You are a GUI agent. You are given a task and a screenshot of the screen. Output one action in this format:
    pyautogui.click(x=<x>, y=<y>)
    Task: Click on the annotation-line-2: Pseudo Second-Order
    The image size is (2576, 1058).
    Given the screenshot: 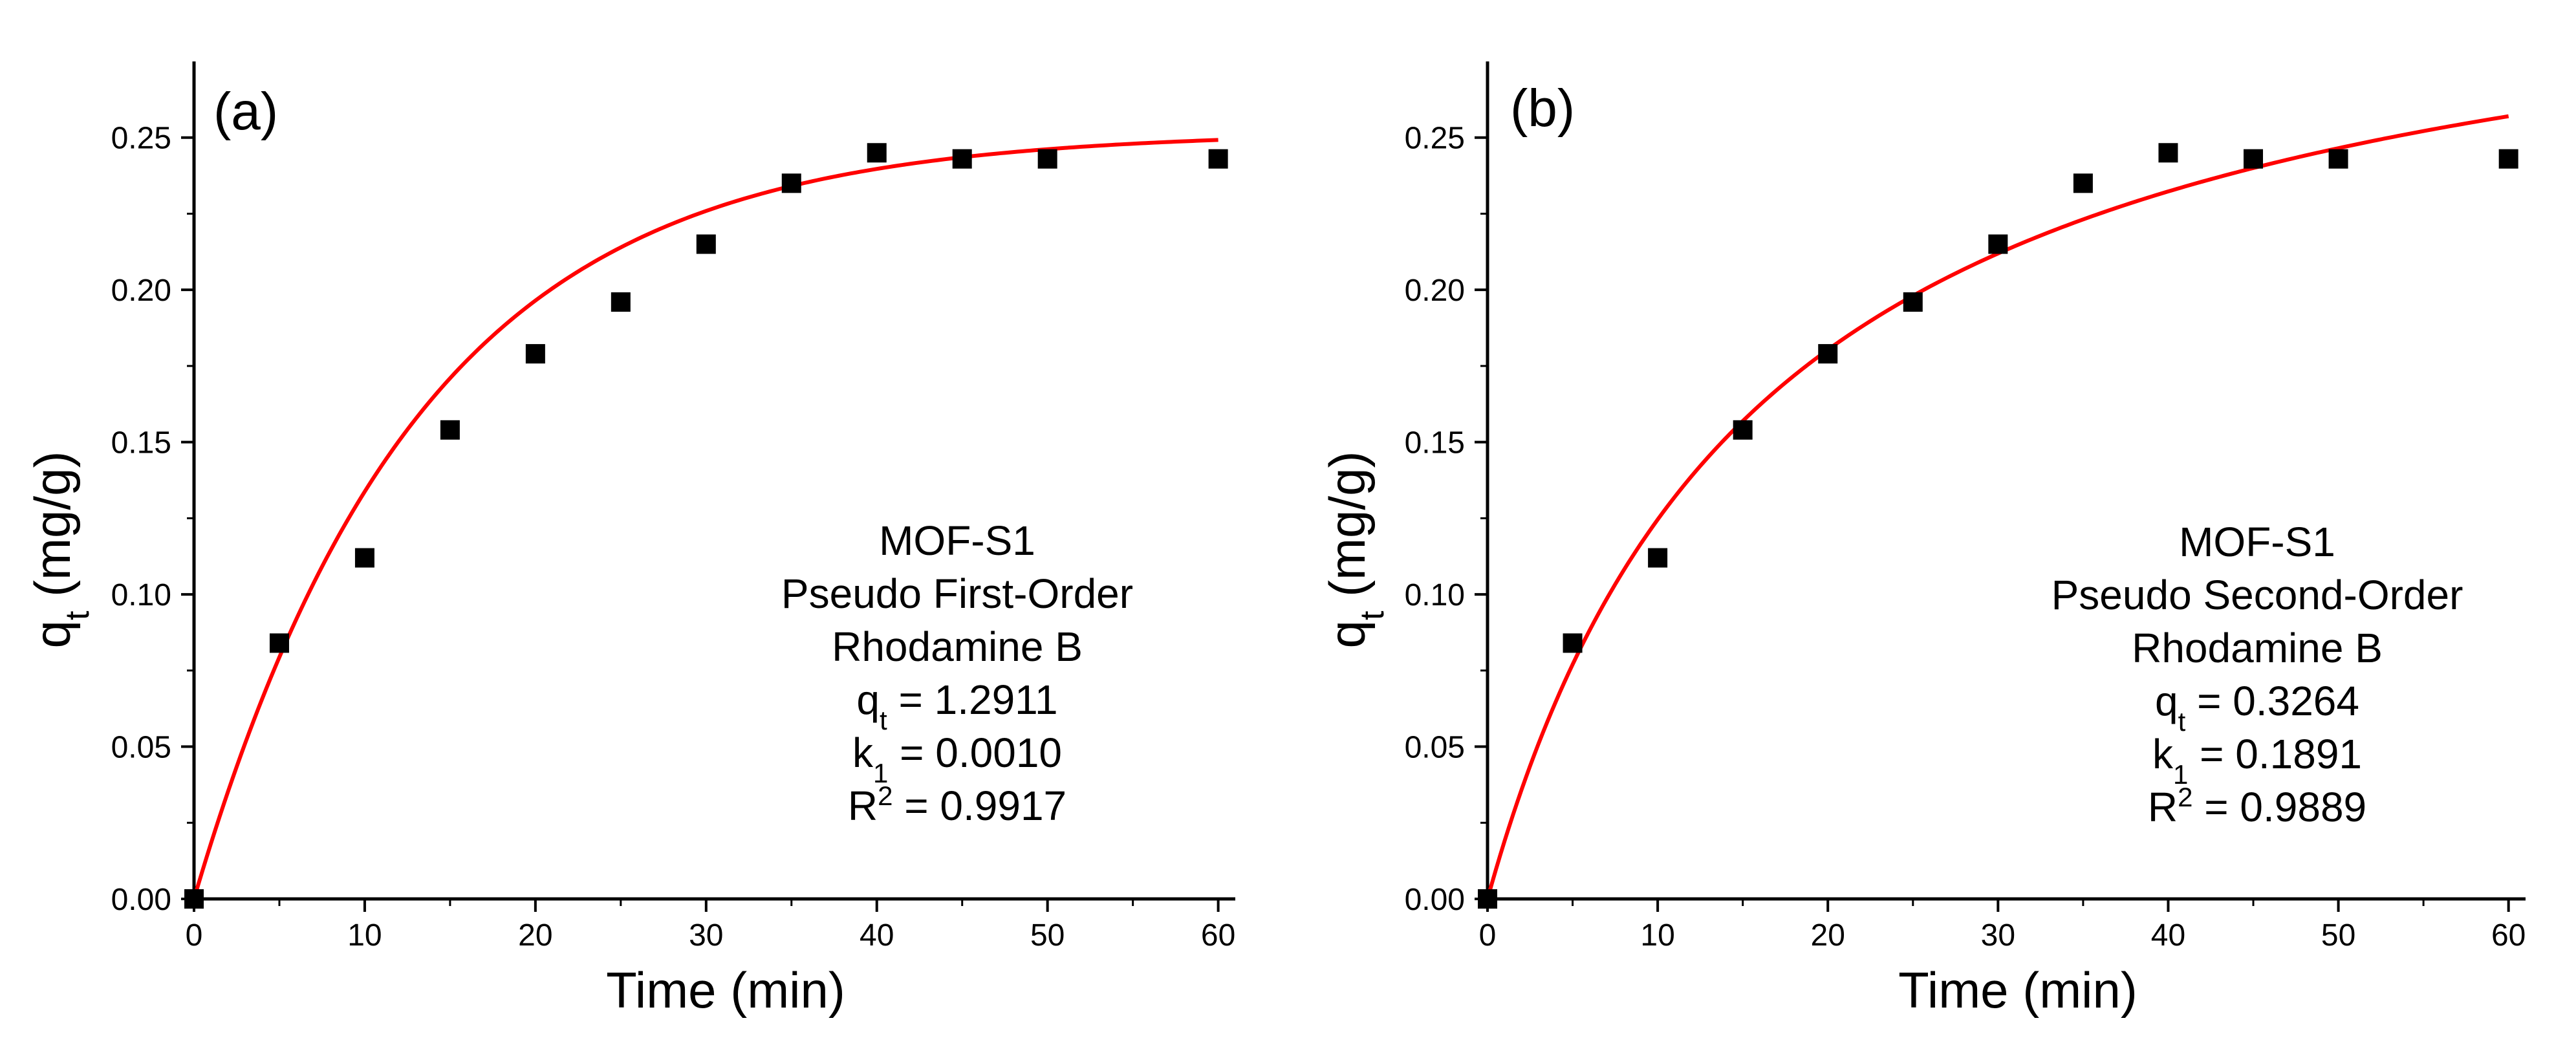 What is the action you would take?
    pyautogui.click(x=2257, y=595)
    